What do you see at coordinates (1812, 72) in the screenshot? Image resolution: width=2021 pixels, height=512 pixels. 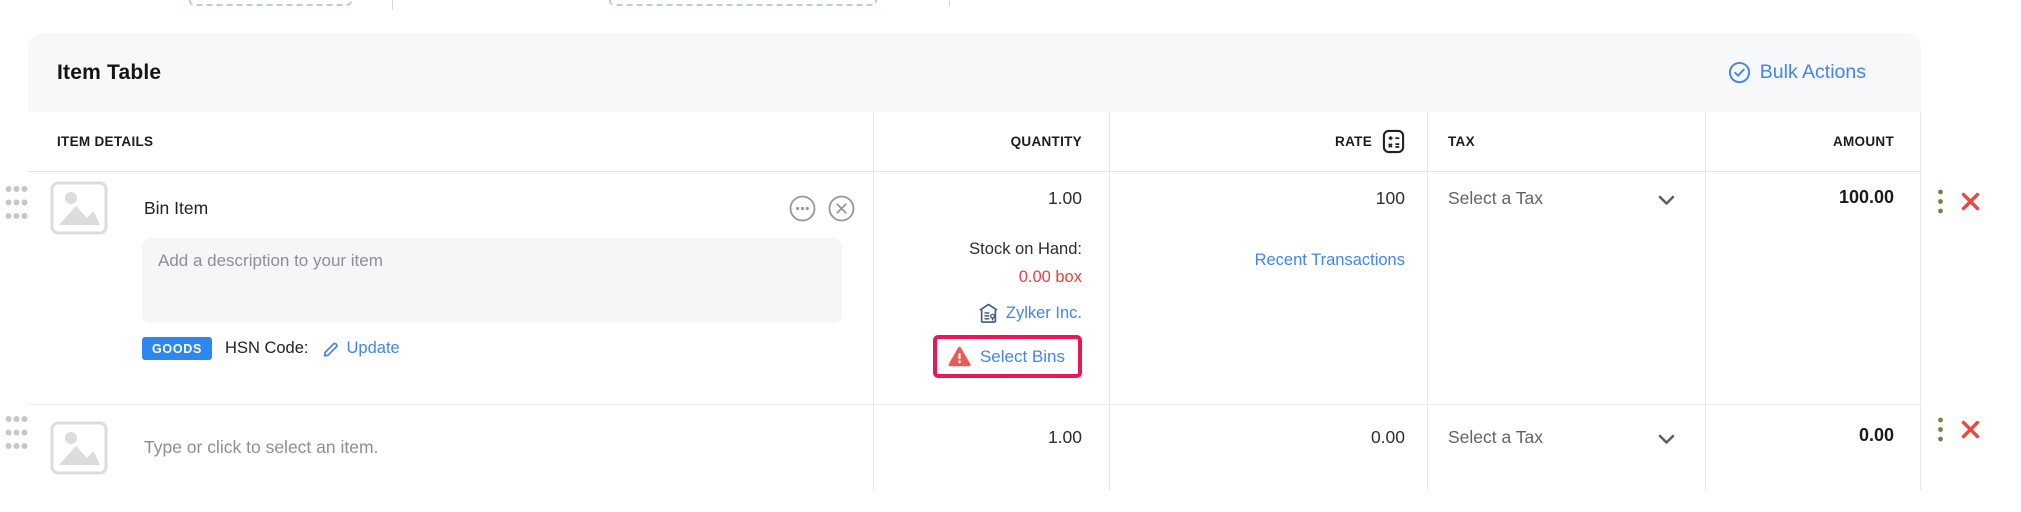 I see `bulk-actions-label: Bulk Actions` at bounding box center [1812, 72].